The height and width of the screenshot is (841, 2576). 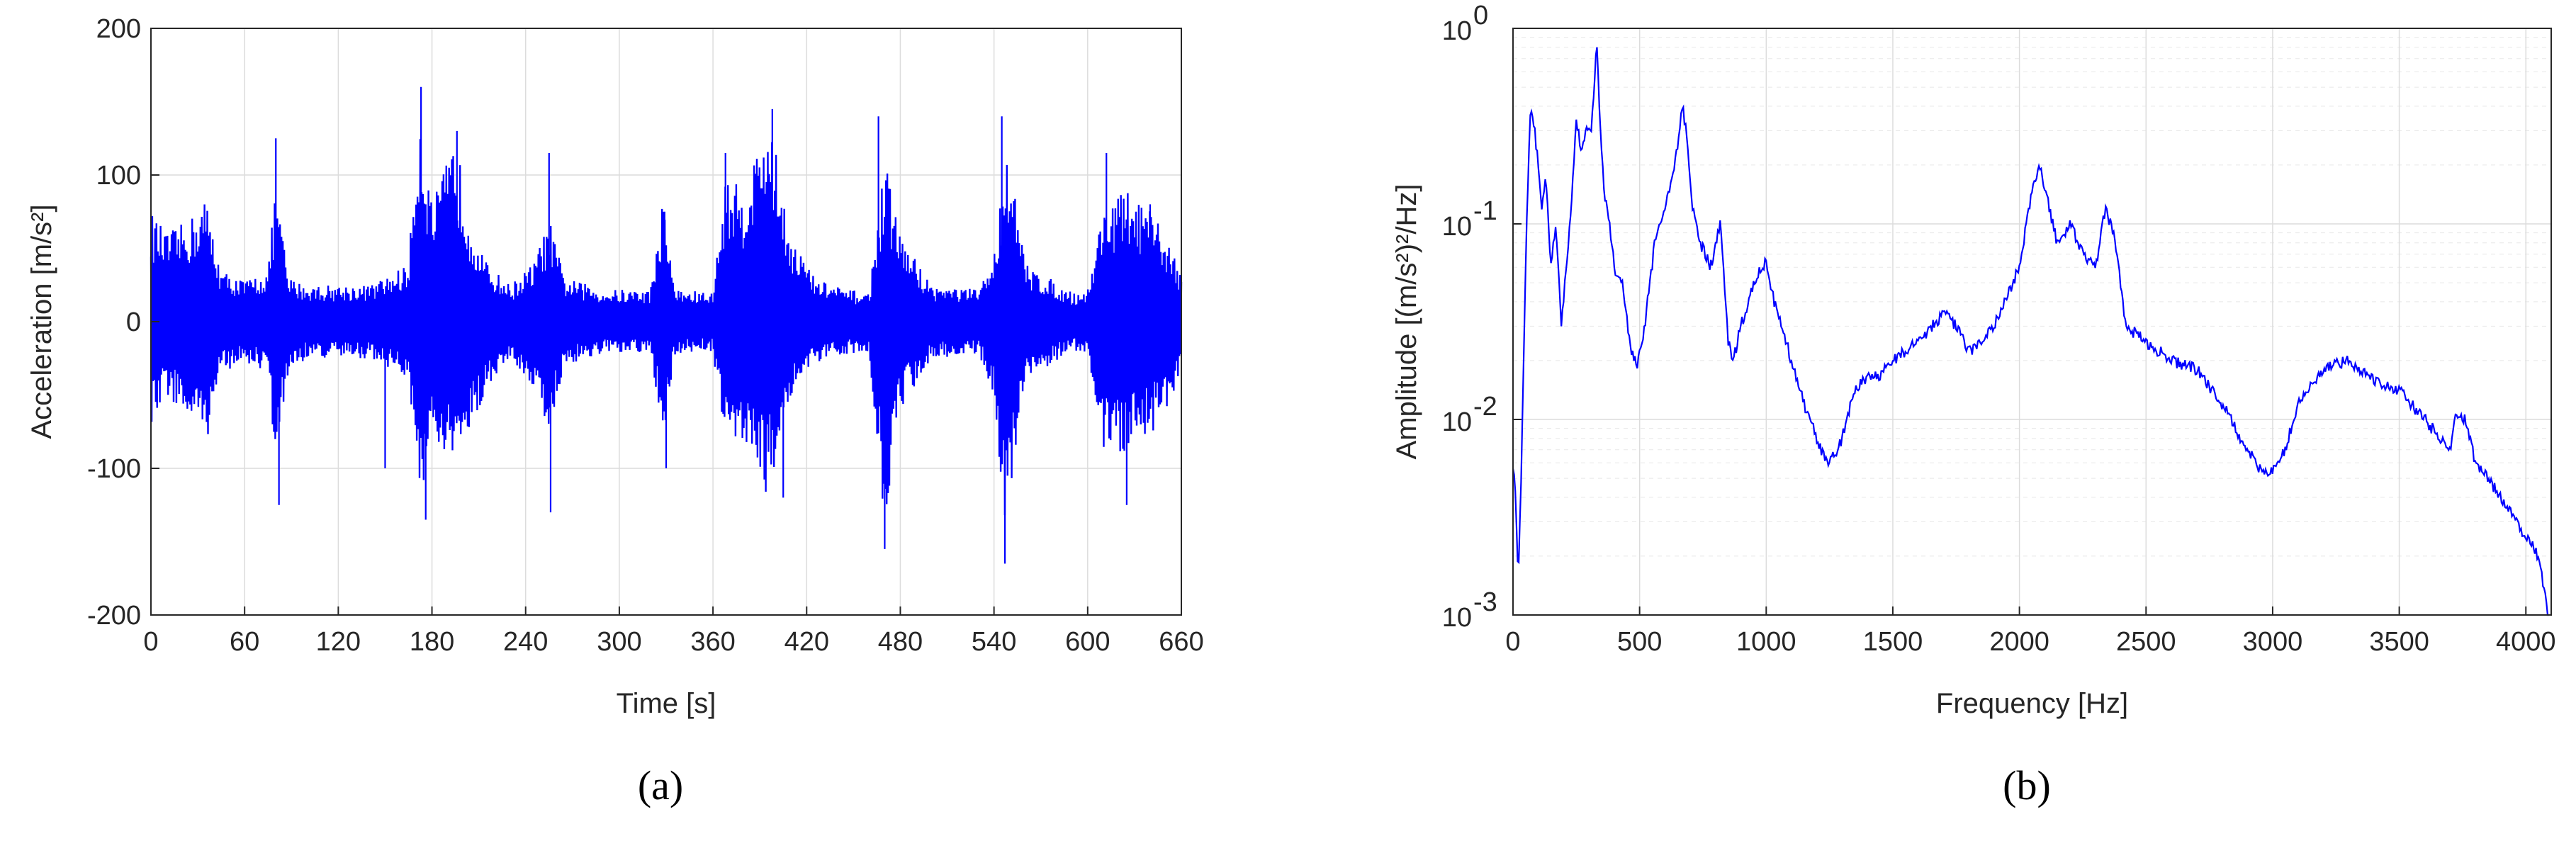 What do you see at coordinates (118, 29) in the screenshot?
I see `chart-a-y-tick-label: 200` at bounding box center [118, 29].